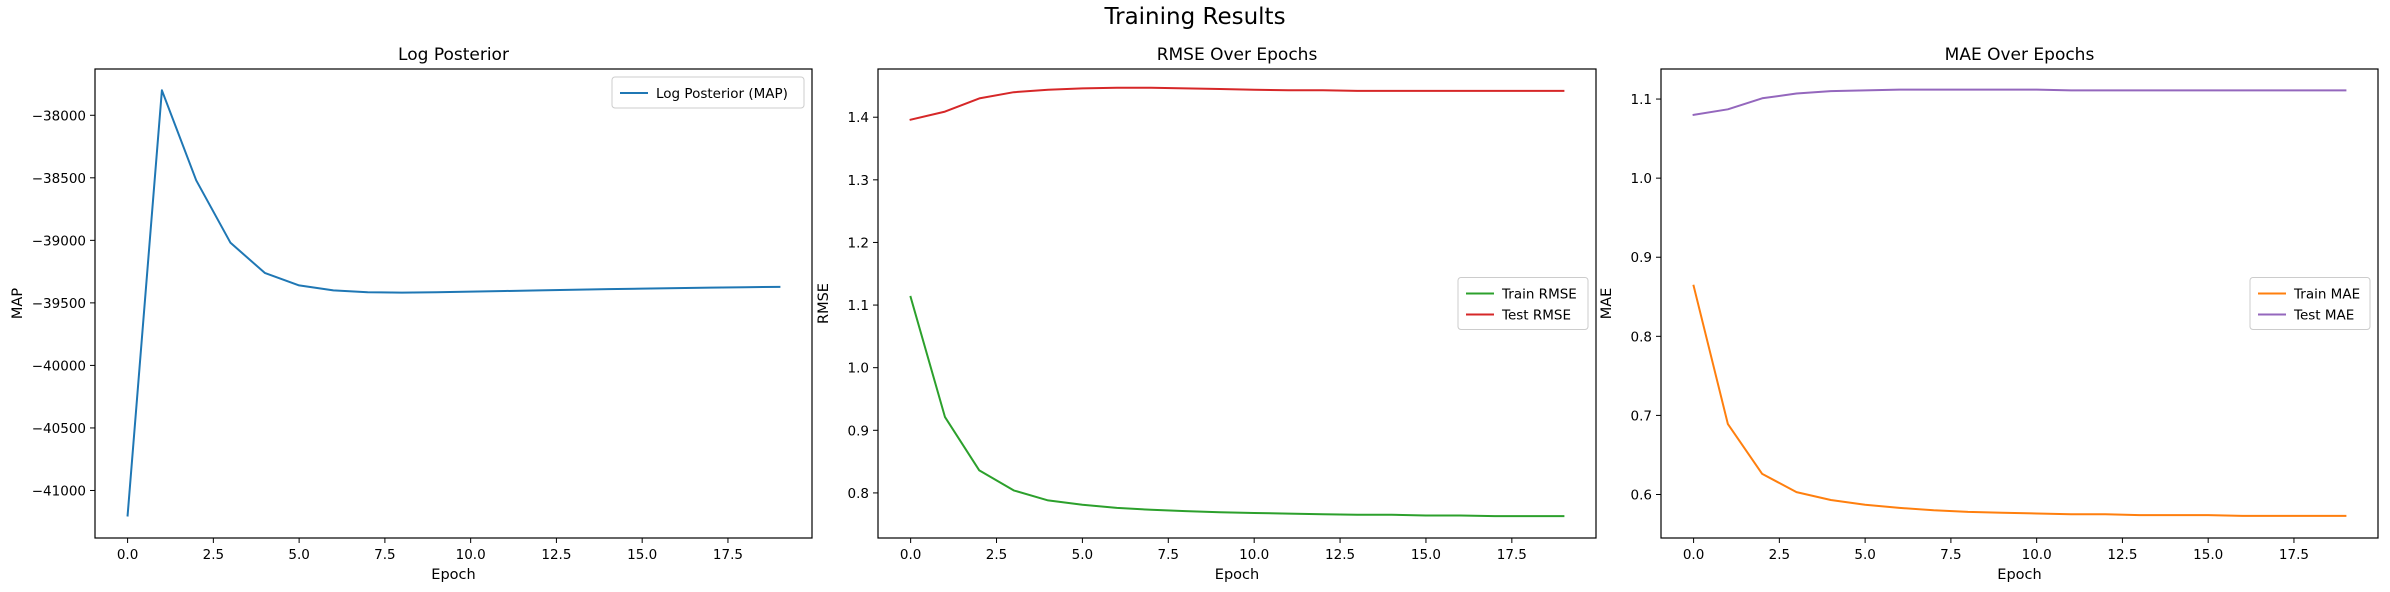 Image resolution: width=2390 pixels, height=592 pixels. I want to click on y-axis-label: RMSE, so click(824, 303).